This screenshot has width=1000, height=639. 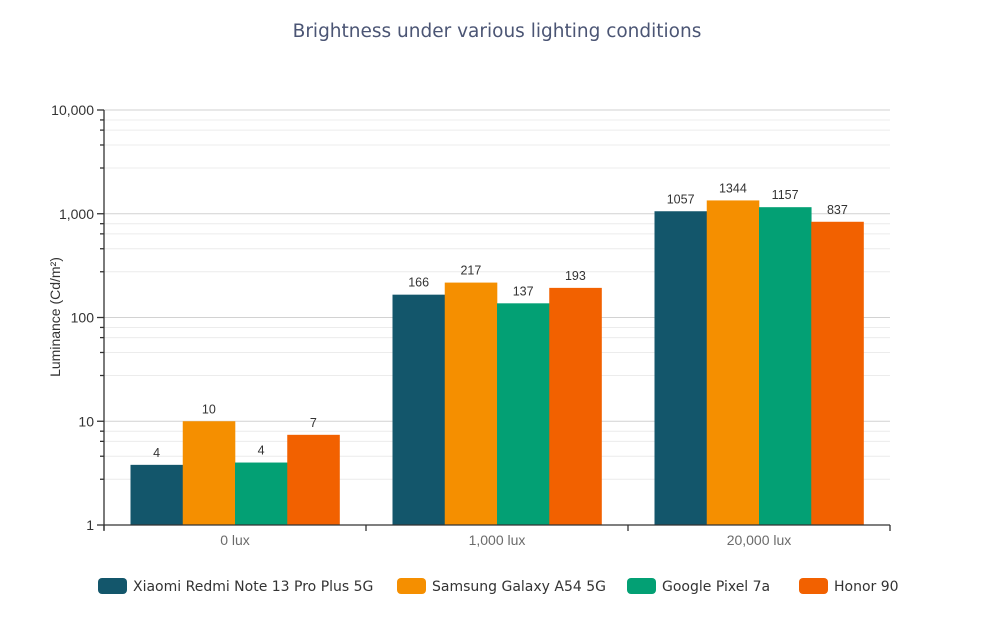 What do you see at coordinates (837, 210) in the screenshot?
I see `data-label: 837` at bounding box center [837, 210].